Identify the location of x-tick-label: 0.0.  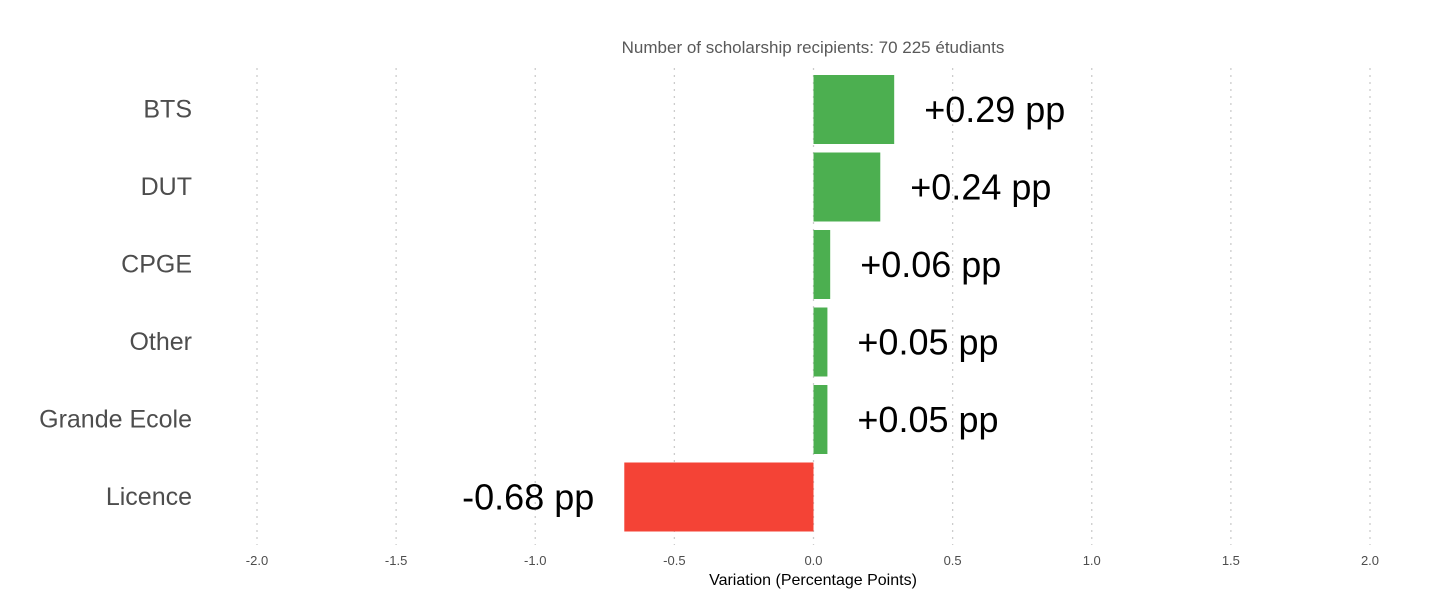
(813, 560).